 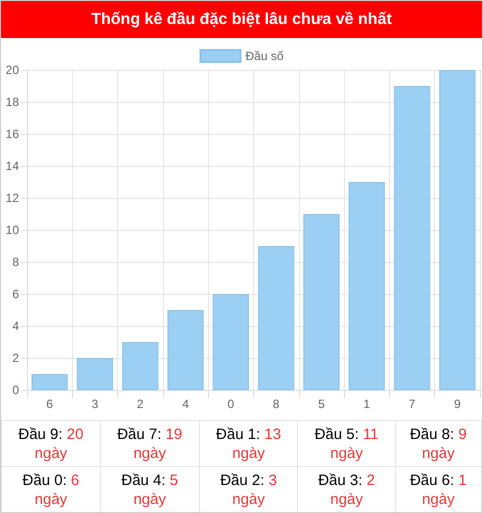 What do you see at coordinates (13, 70) in the screenshot?
I see `y-tick-label: 20` at bounding box center [13, 70].